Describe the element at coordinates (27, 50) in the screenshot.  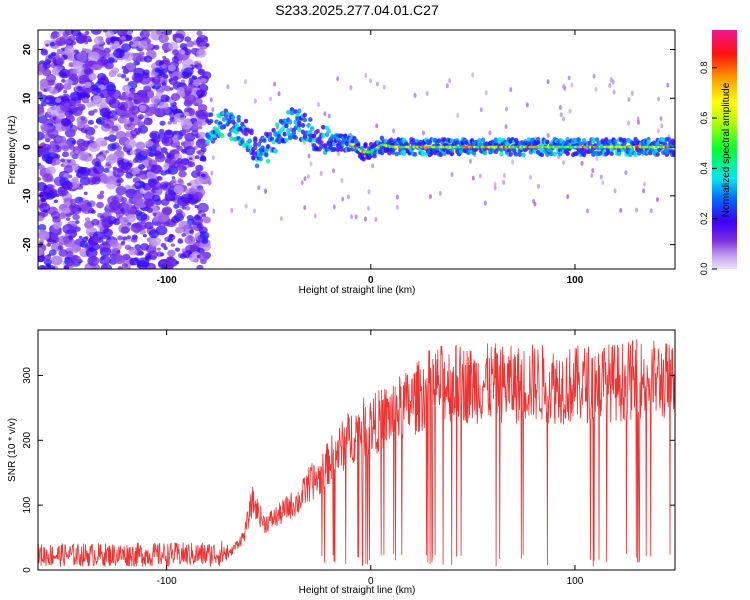
I see `spectrogram-ytick-label: 20` at that location.